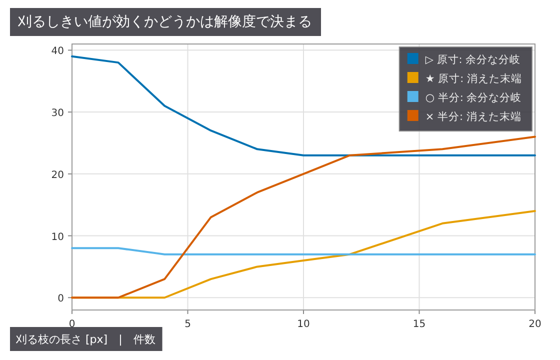 The width and height of the screenshot is (560, 360). What do you see at coordinates (473, 59) in the screenshot?
I see `legend-label: ▷ 原寸: 余分な分岐` at bounding box center [473, 59].